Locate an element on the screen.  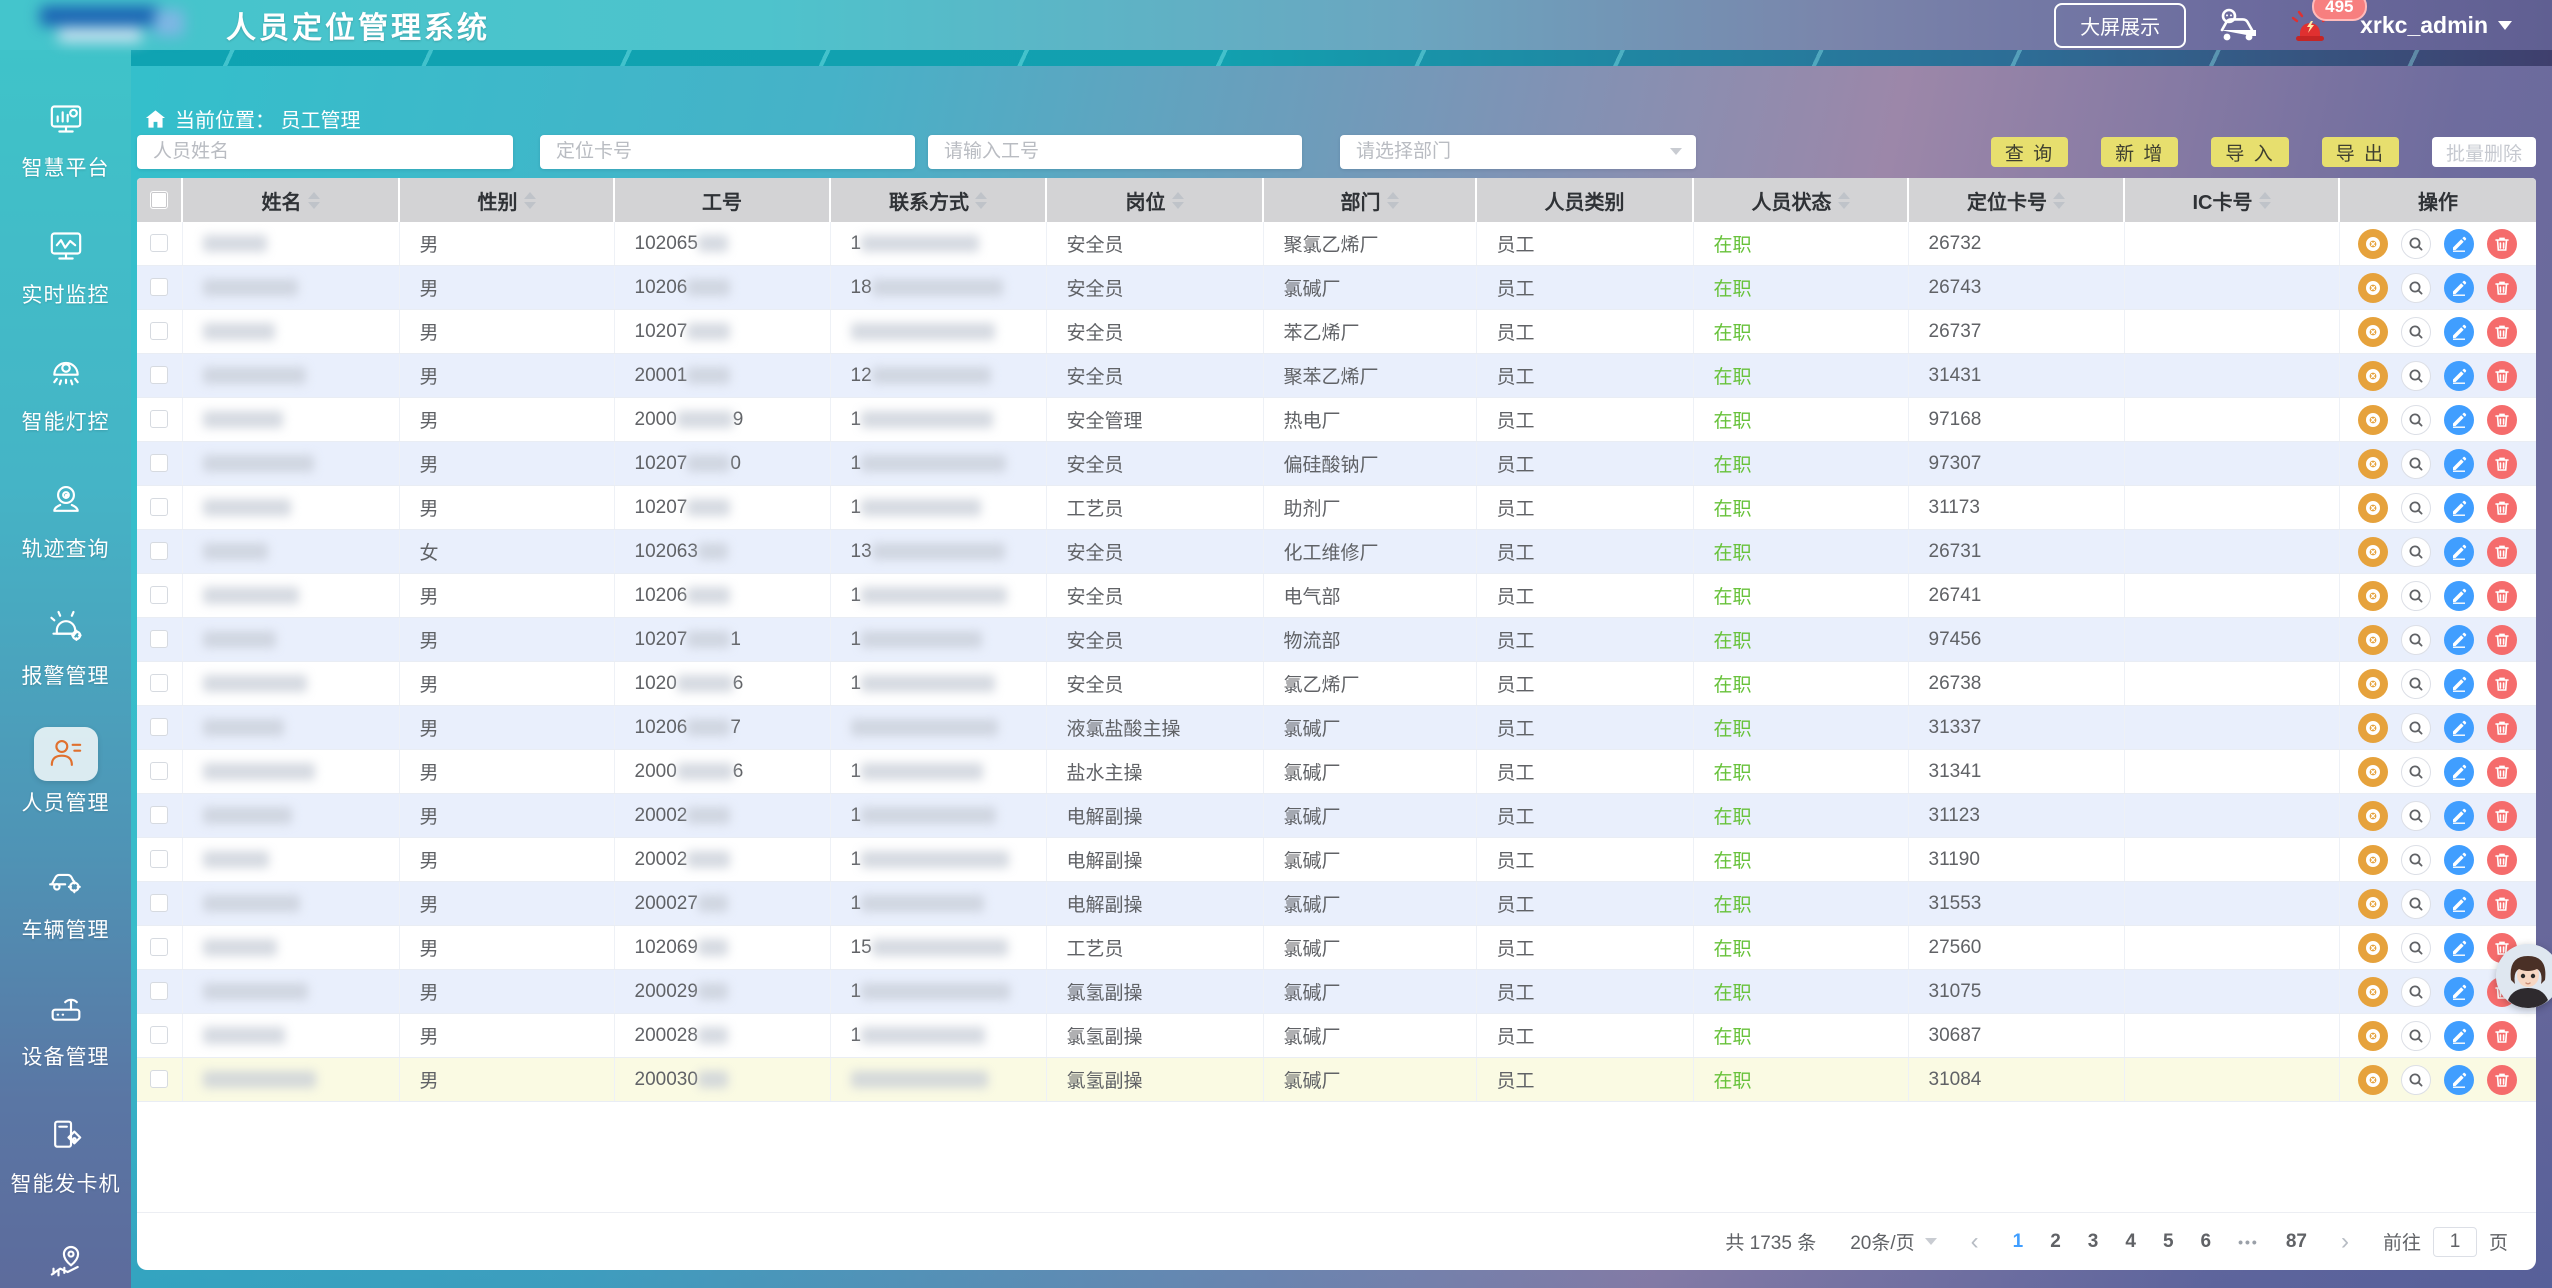
table-row: 男 200029 1 氯氢副操 氯碱厂 员工 在职 31075 is located at coordinates (1336, 991).